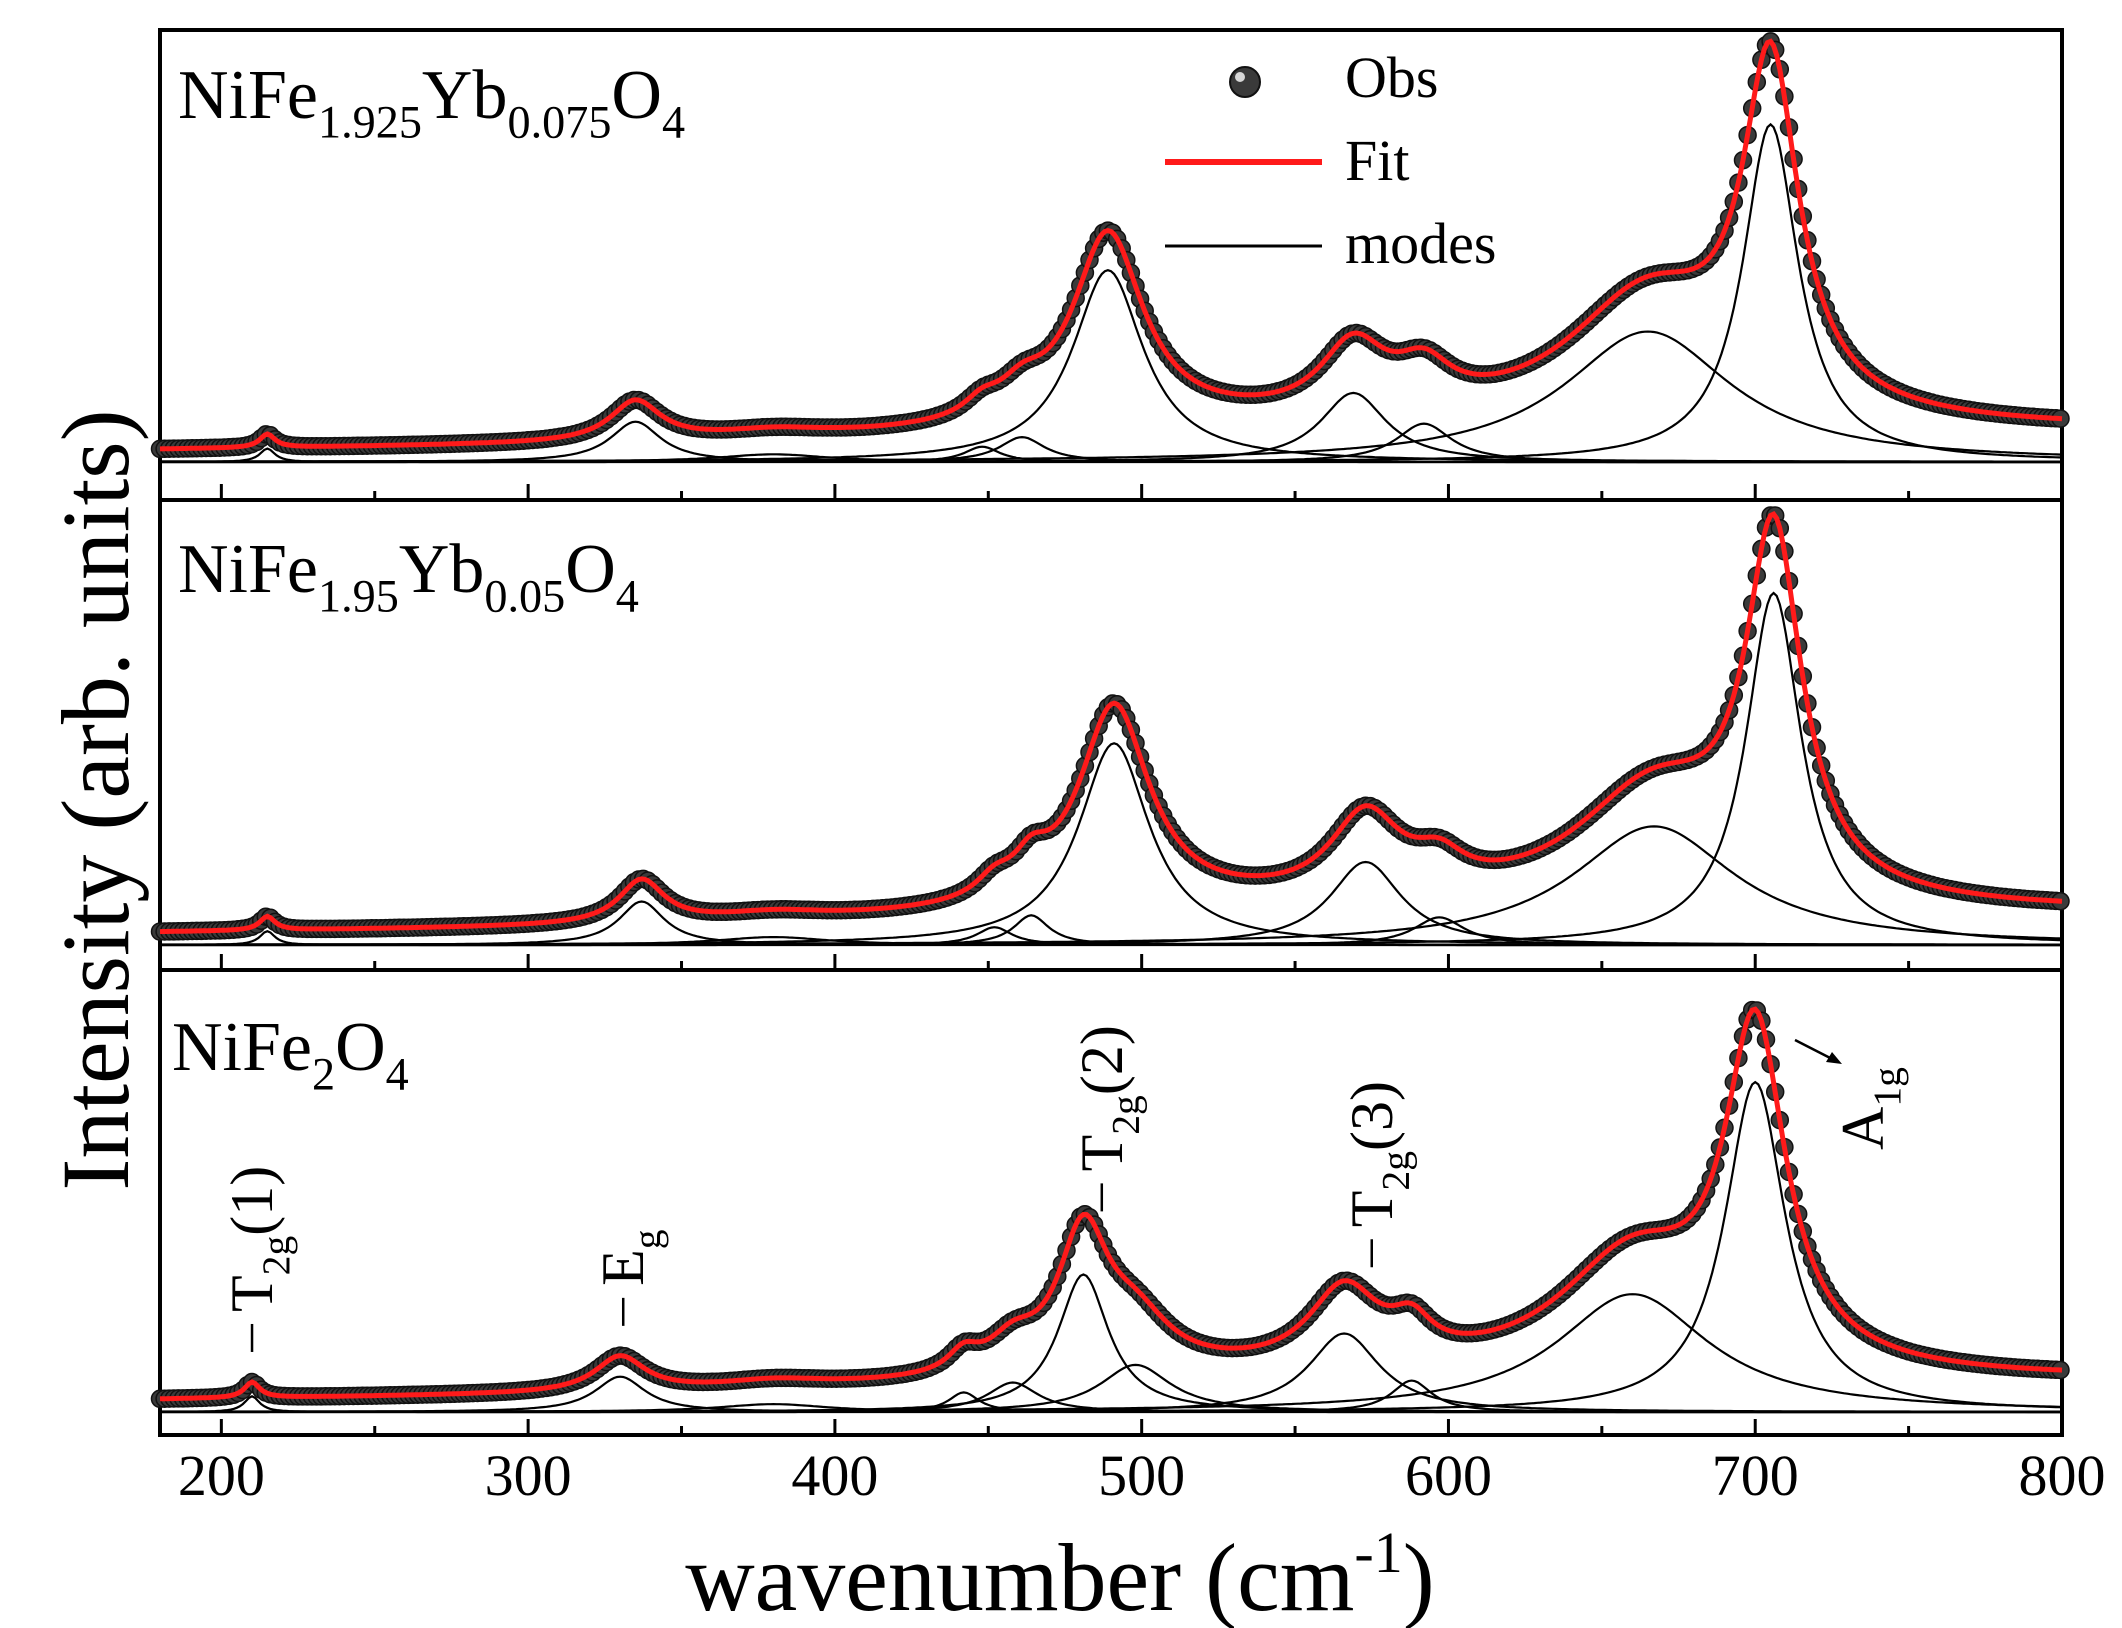 The height and width of the screenshot is (1628, 2122). I want to click on sample-label-2-part-3: 4, so click(397, 1074).